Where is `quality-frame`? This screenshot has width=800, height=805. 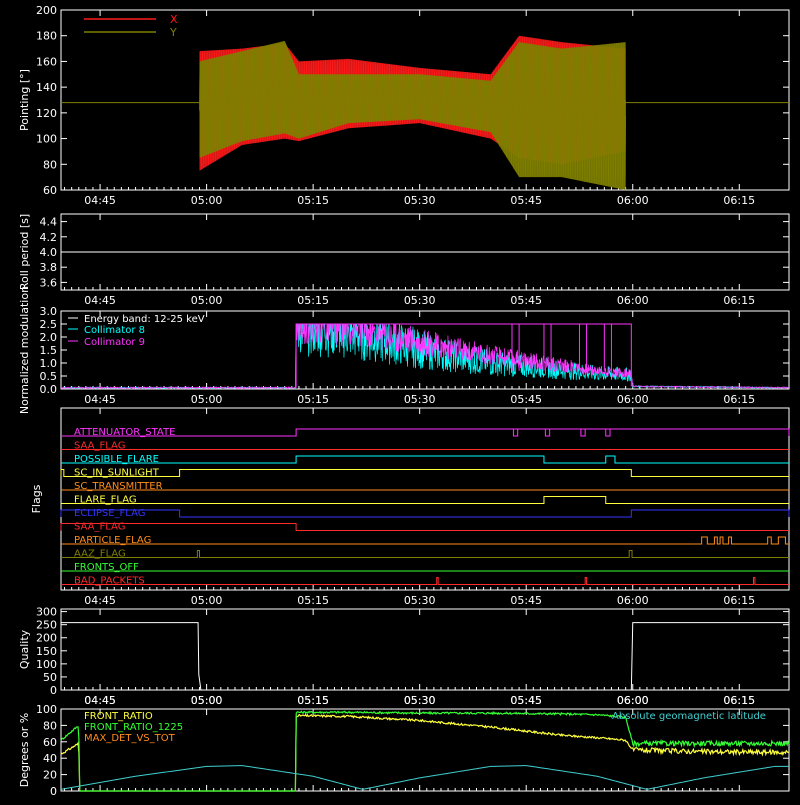
quality-frame is located at coordinates (425, 649).